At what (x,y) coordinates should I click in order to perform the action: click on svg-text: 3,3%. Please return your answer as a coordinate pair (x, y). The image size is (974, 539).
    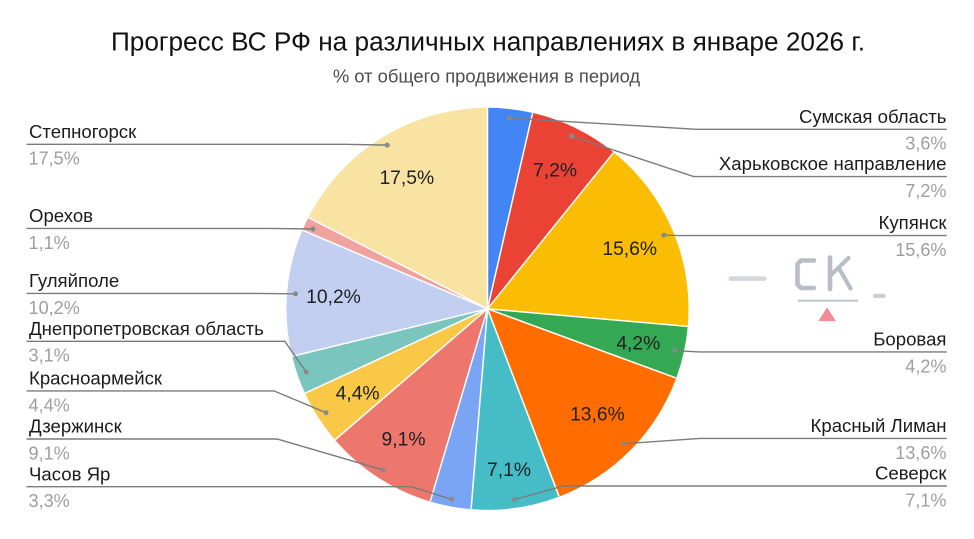
    Looking at the image, I should click on (49, 501).